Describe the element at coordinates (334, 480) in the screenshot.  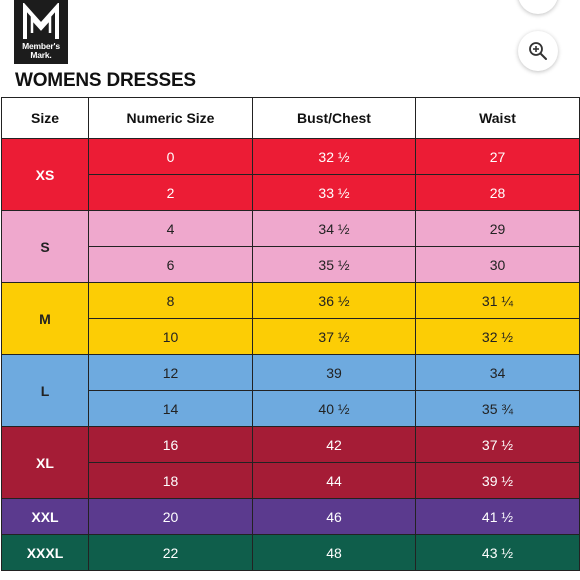
I see `bust-cell: 44` at that location.